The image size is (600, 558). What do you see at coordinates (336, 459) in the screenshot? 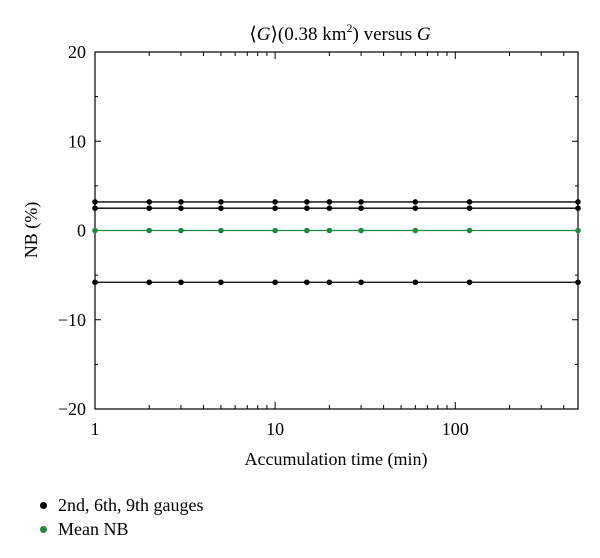
I see `x-axis-label: Accumulation time (min)` at bounding box center [336, 459].